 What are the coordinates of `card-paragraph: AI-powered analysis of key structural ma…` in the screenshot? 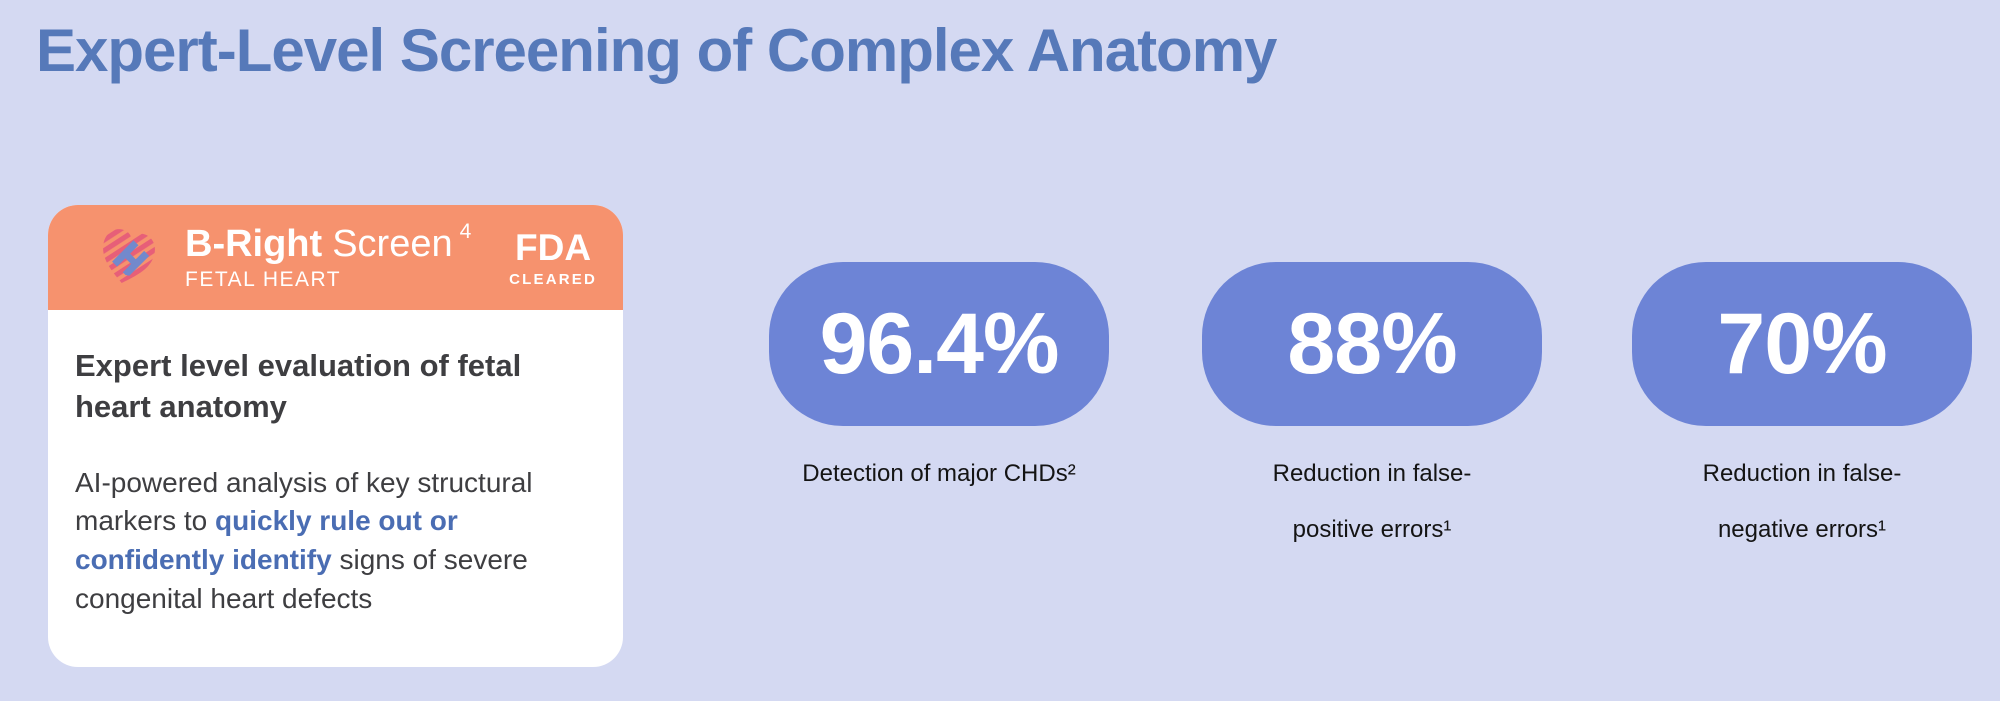 It's located at (310, 541).